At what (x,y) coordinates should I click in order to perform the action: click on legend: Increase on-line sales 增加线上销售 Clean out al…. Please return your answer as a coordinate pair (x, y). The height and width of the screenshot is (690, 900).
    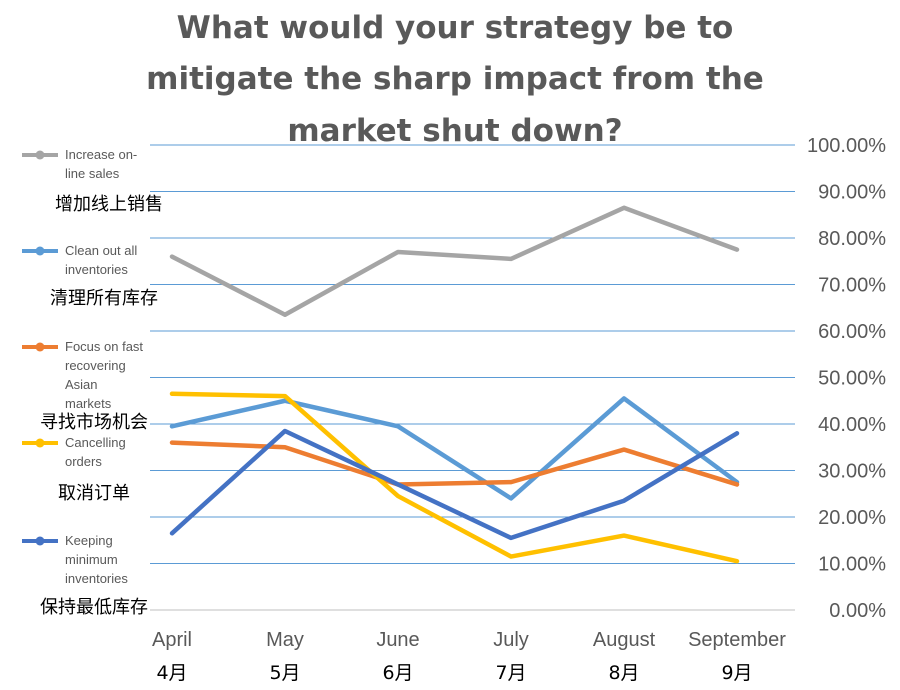
    Looking at the image, I should click on (92, 382).